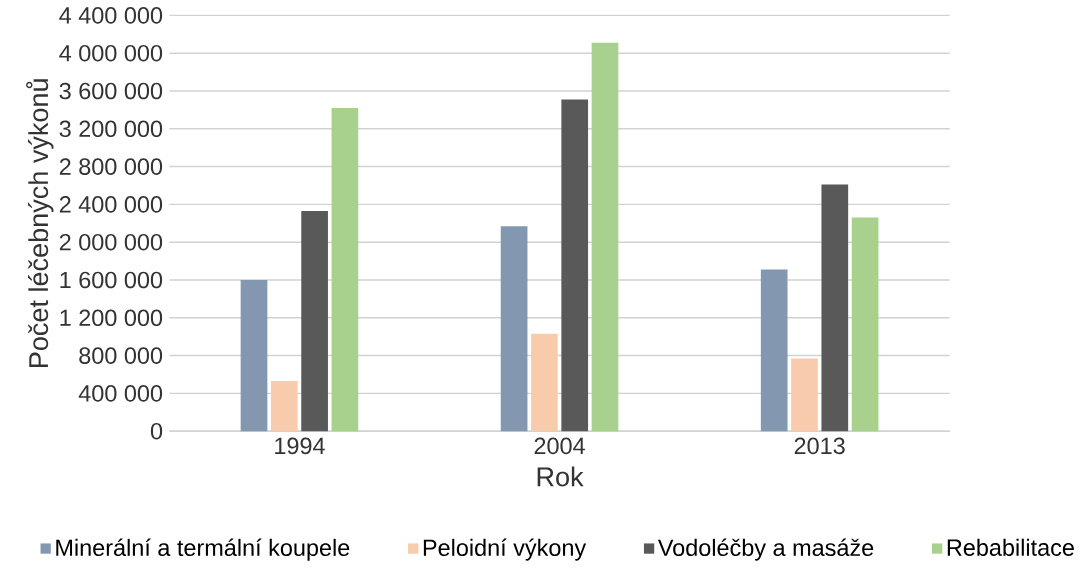 The image size is (1084, 580). What do you see at coordinates (111, 53) in the screenshot?
I see `y-tick-label: 4 000 000` at bounding box center [111, 53].